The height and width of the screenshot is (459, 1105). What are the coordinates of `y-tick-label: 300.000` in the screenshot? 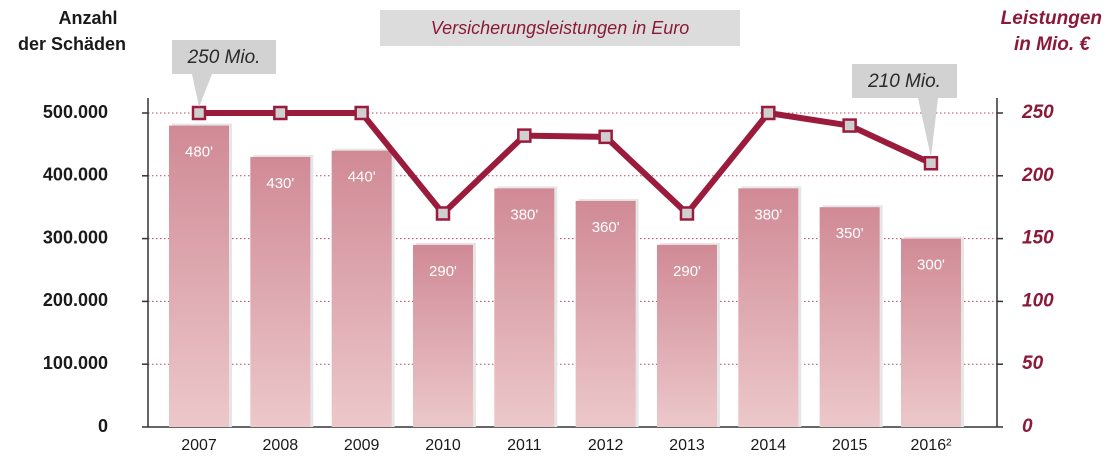 It's located at (75, 237).